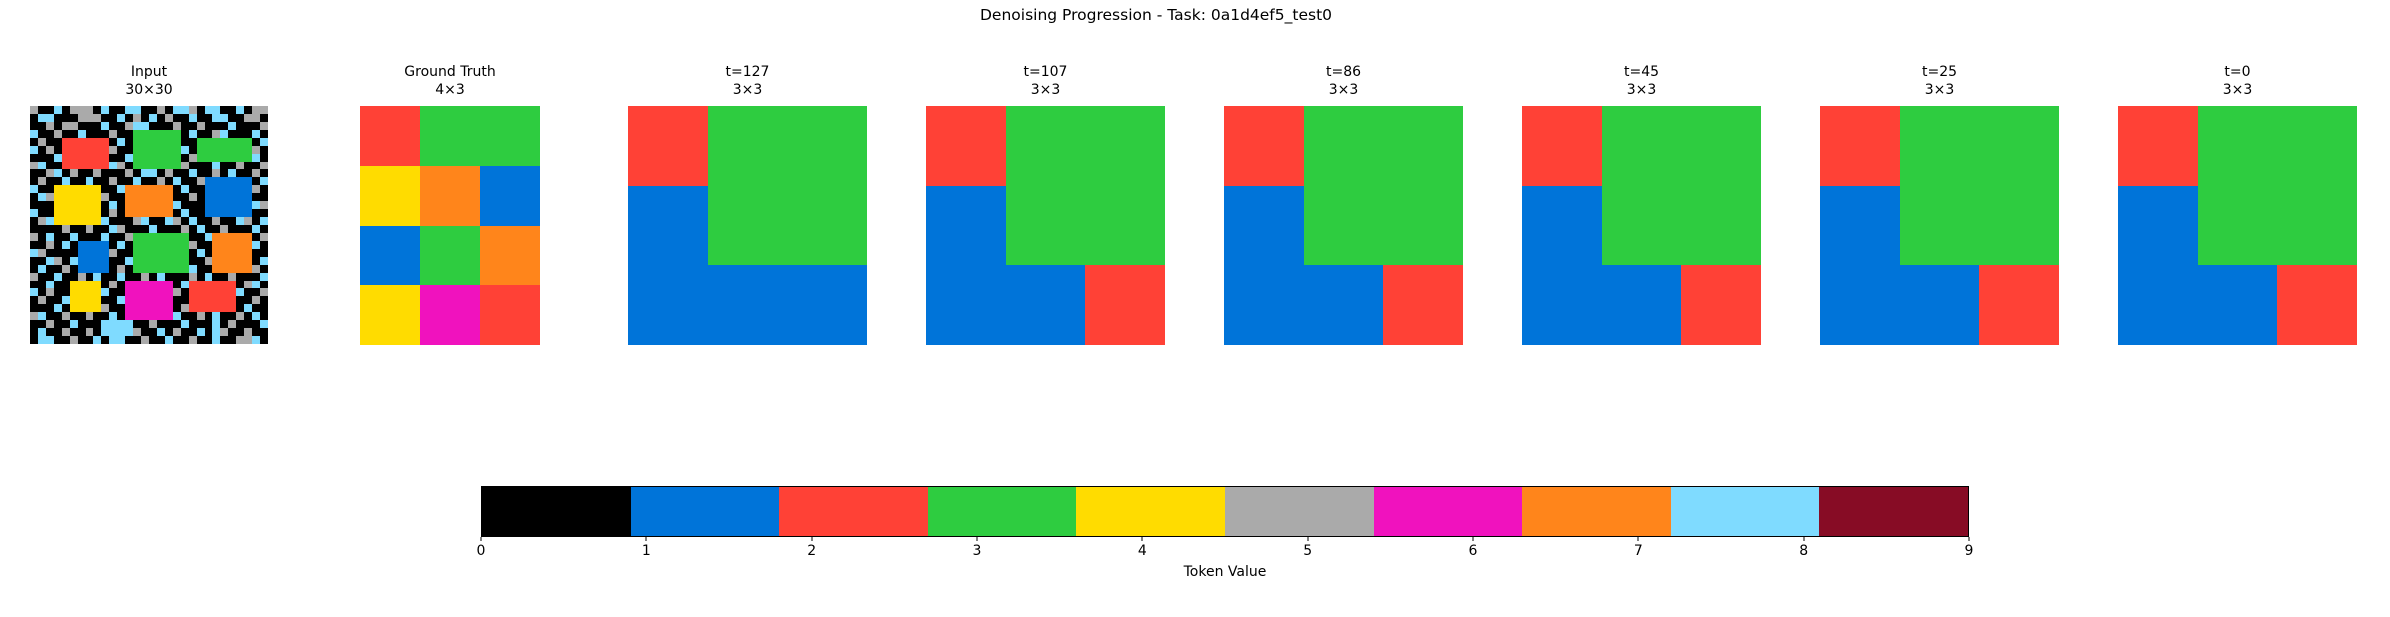 This screenshot has width=2390, height=617. Describe the element at coordinates (149, 81) in the screenshot. I see `panel-label: Input 30×30` at that location.